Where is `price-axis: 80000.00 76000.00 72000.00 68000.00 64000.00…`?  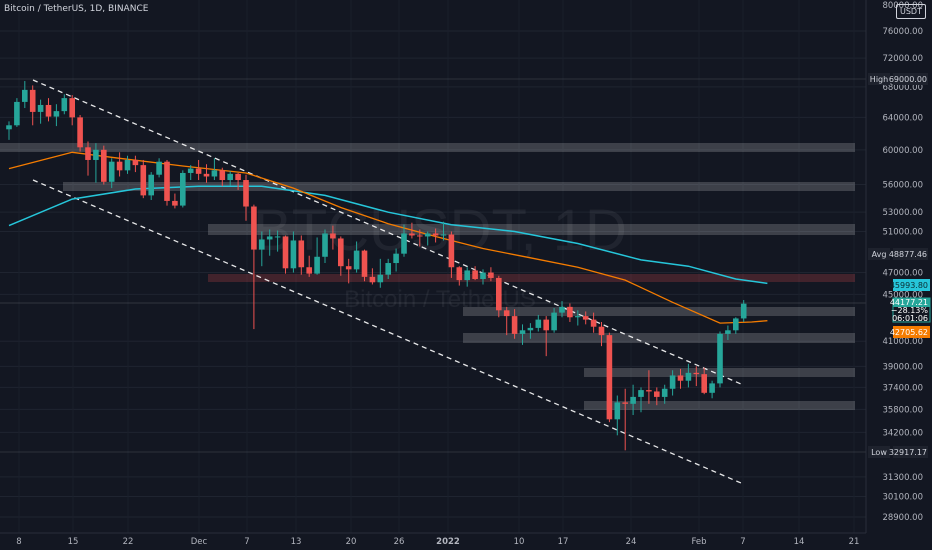 price-axis: 80000.00 76000.00 72000.00 68000.00 64000.00… is located at coordinates (898, 275).